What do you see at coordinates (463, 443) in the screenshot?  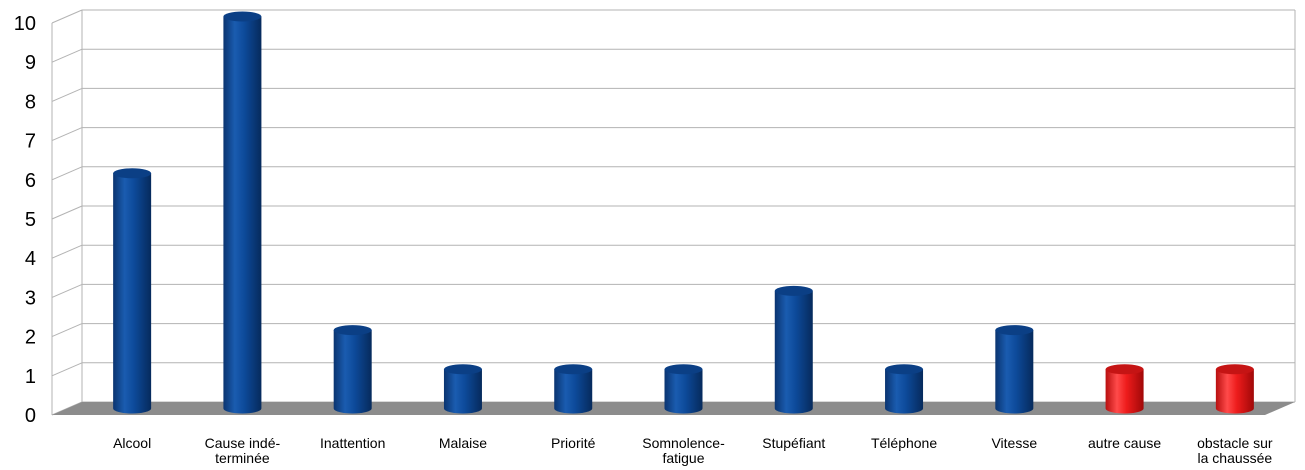 I see `x-tick-label: Malaise` at bounding box center [463, 443].